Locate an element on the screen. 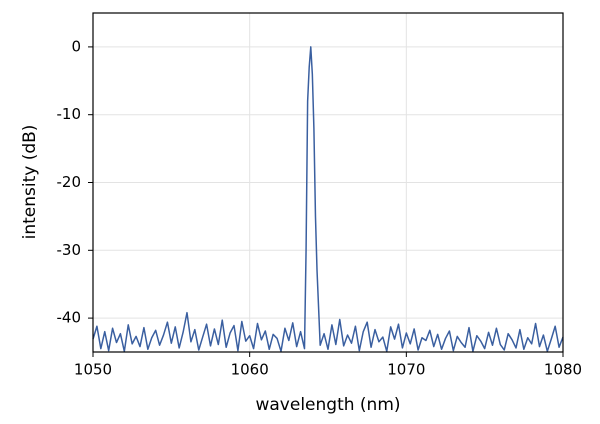 The image size is (600, 424). y-tick-label: 0 is located at coordinates (76, 46).